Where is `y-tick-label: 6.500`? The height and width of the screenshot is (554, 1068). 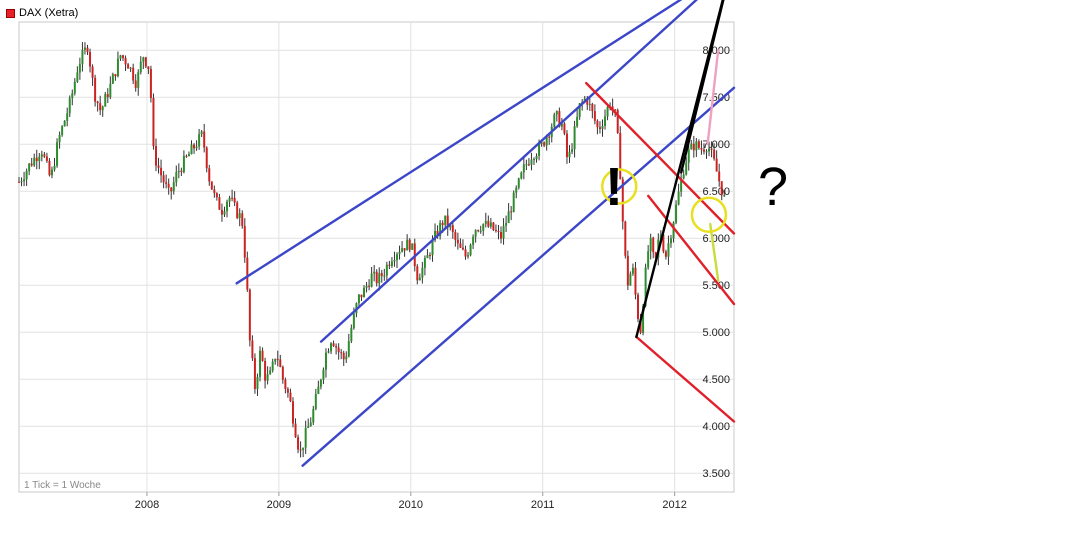
y-tick-label: 6.500 is located at coordinates (716, 192).